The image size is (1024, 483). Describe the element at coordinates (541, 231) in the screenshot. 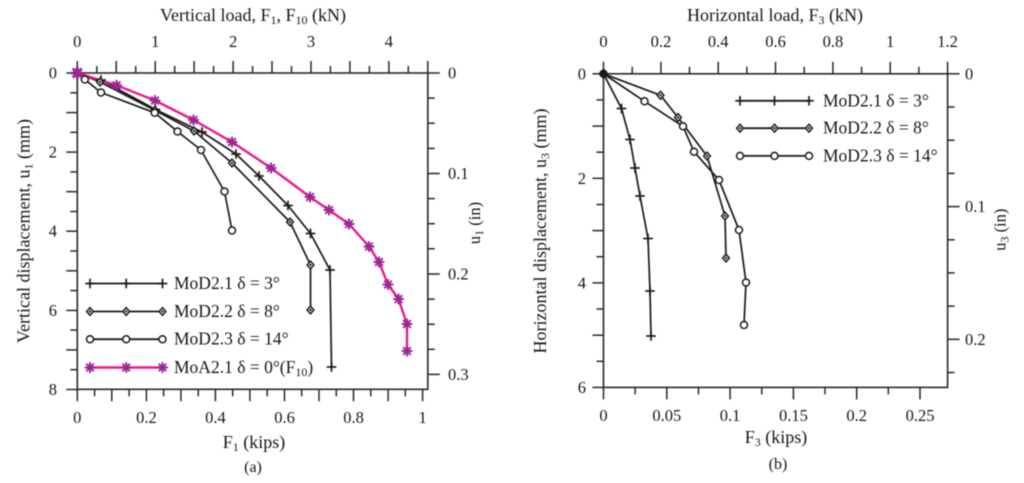

I see `svg-text:Horizontal displacement, u3 (m: Horizontal displacement, u3 (mm)` at that location.